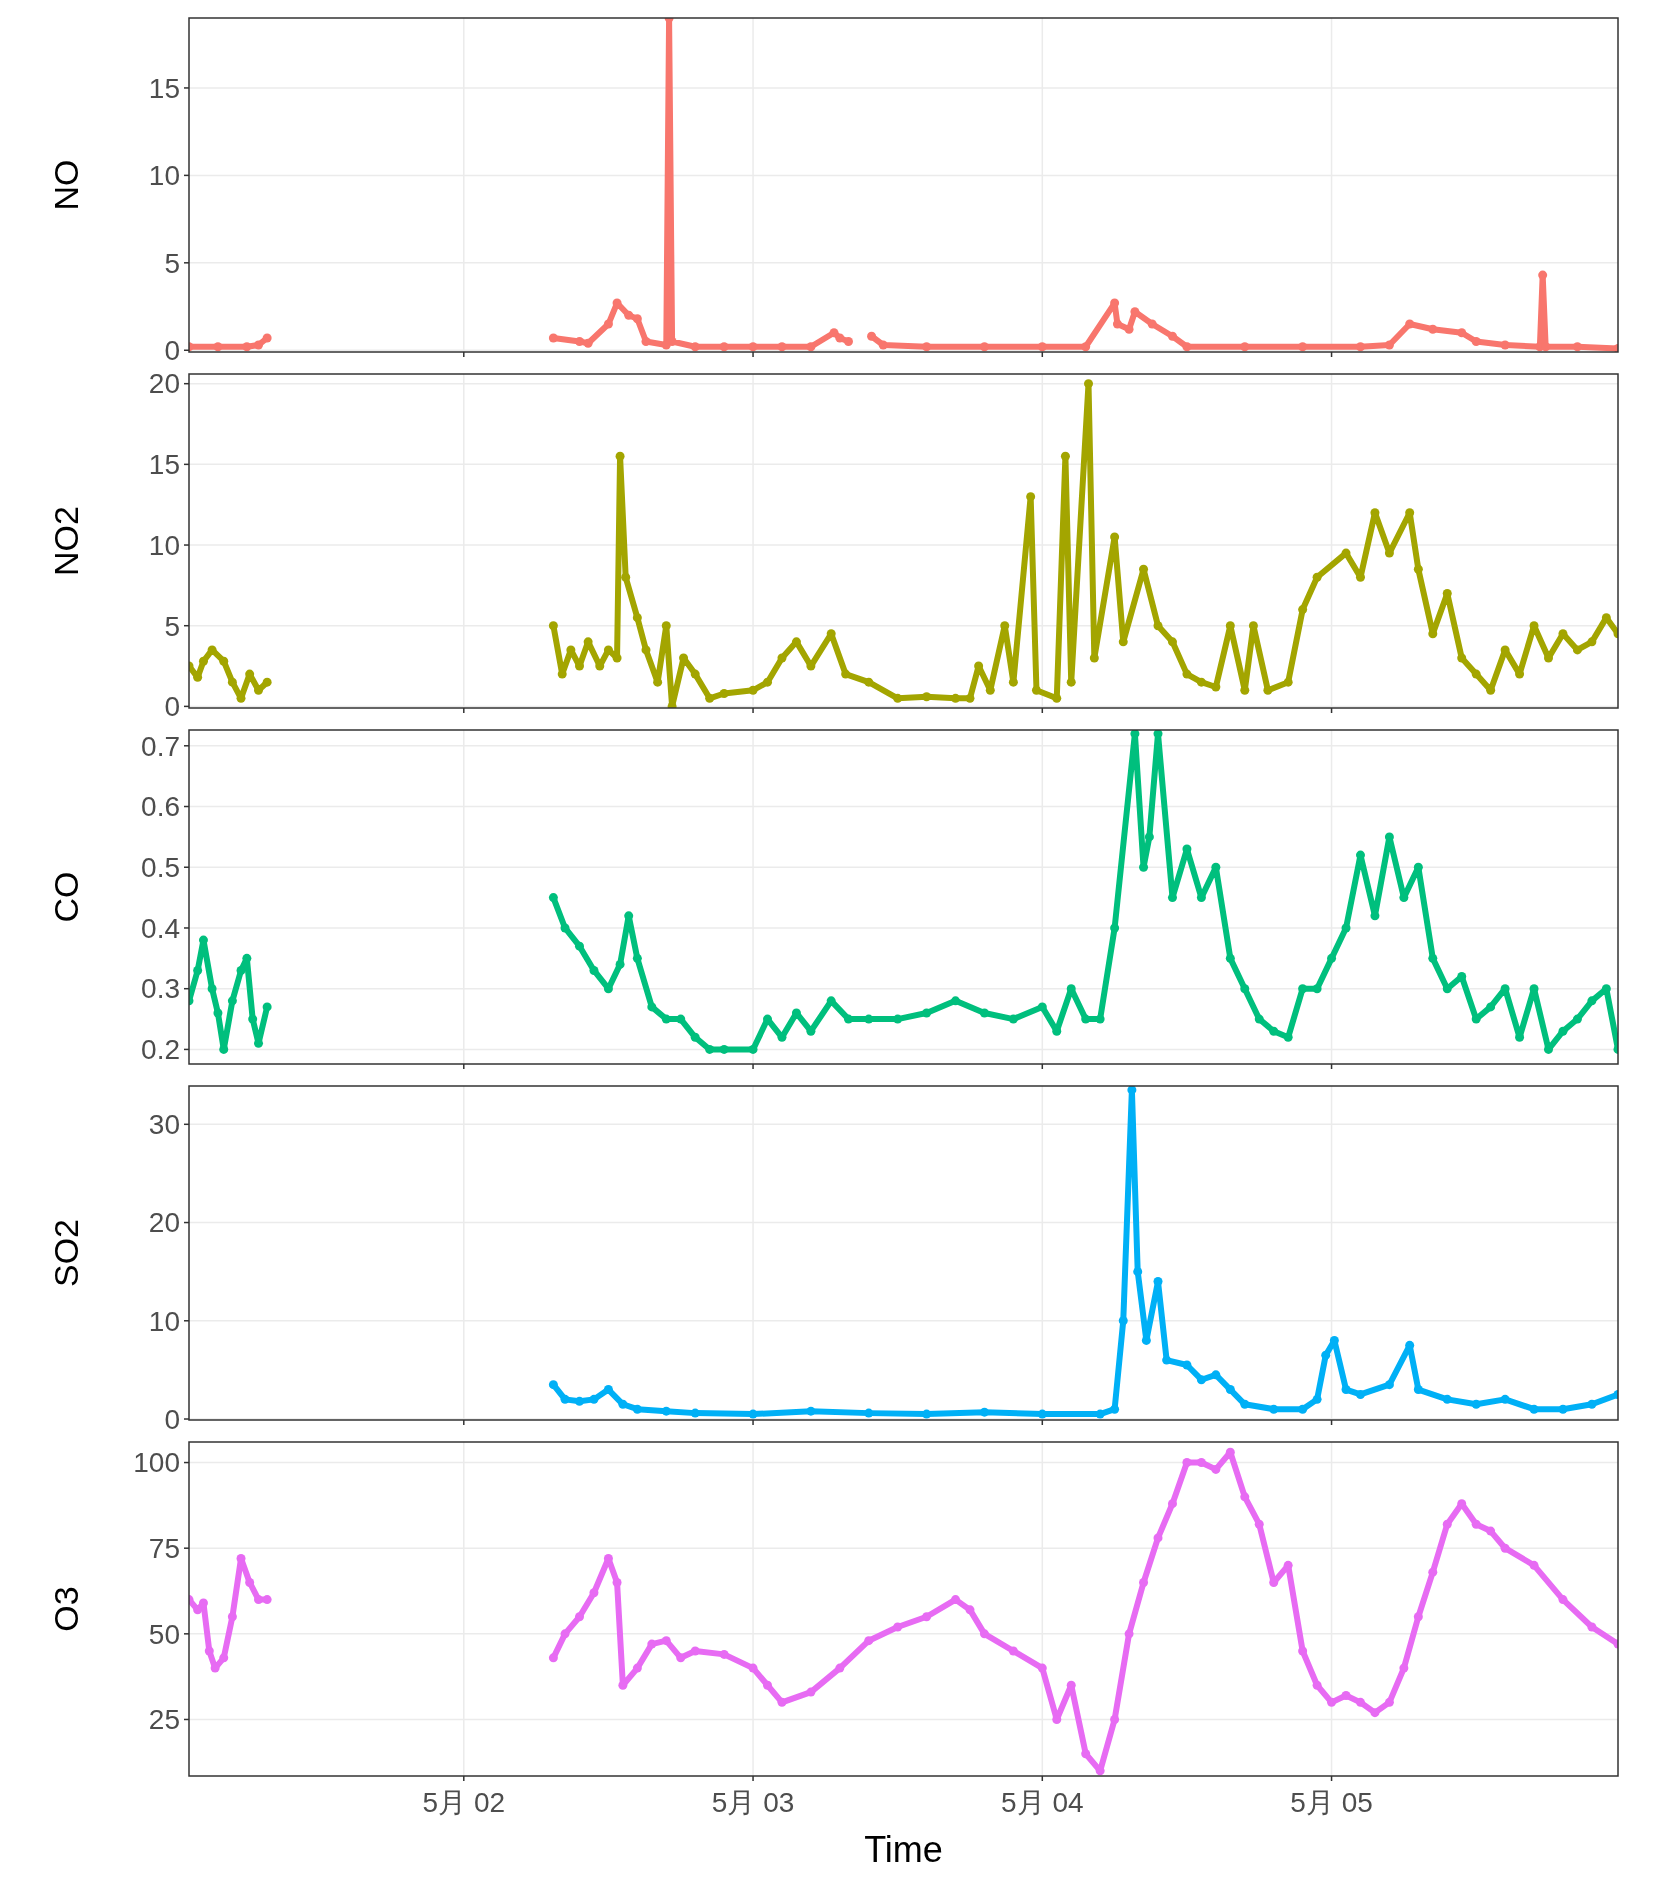  I want to click on y-axis-title: O3, so click(66, 1609).